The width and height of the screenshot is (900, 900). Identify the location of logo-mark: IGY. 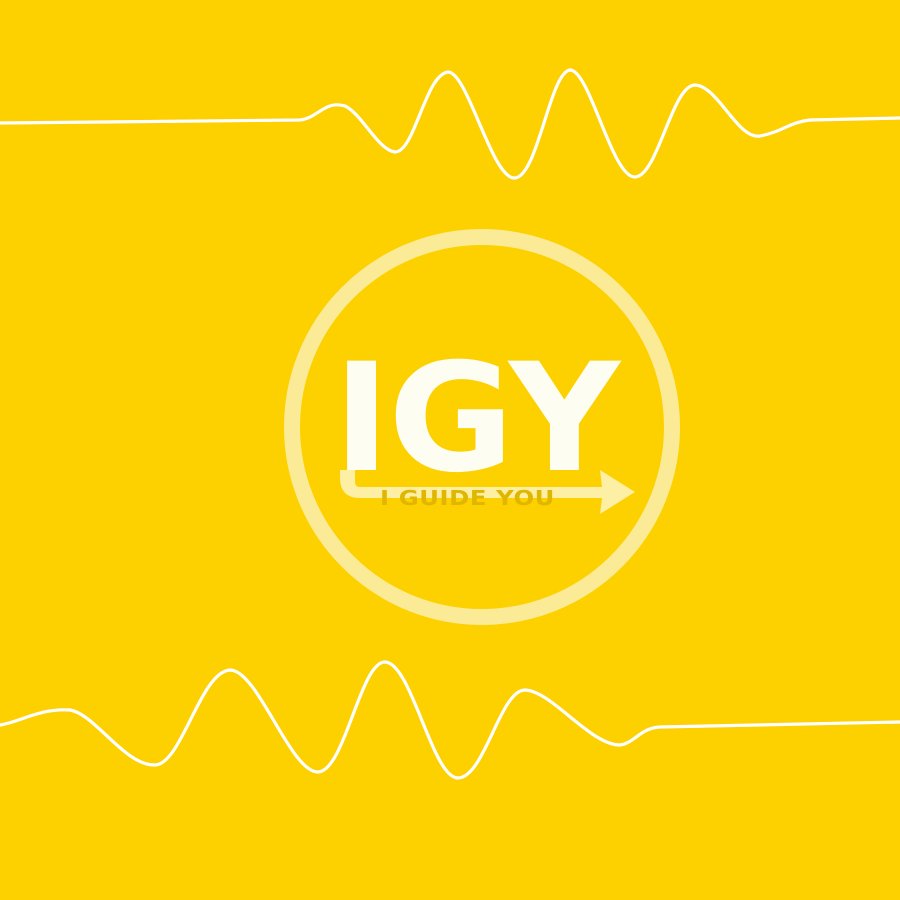
(477, 419).